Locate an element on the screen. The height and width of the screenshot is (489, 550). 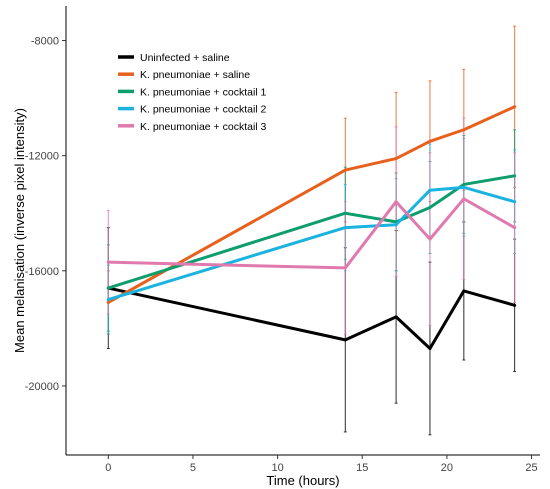
x-axis-title: Time (hours) is located at coordinates (302, 480).